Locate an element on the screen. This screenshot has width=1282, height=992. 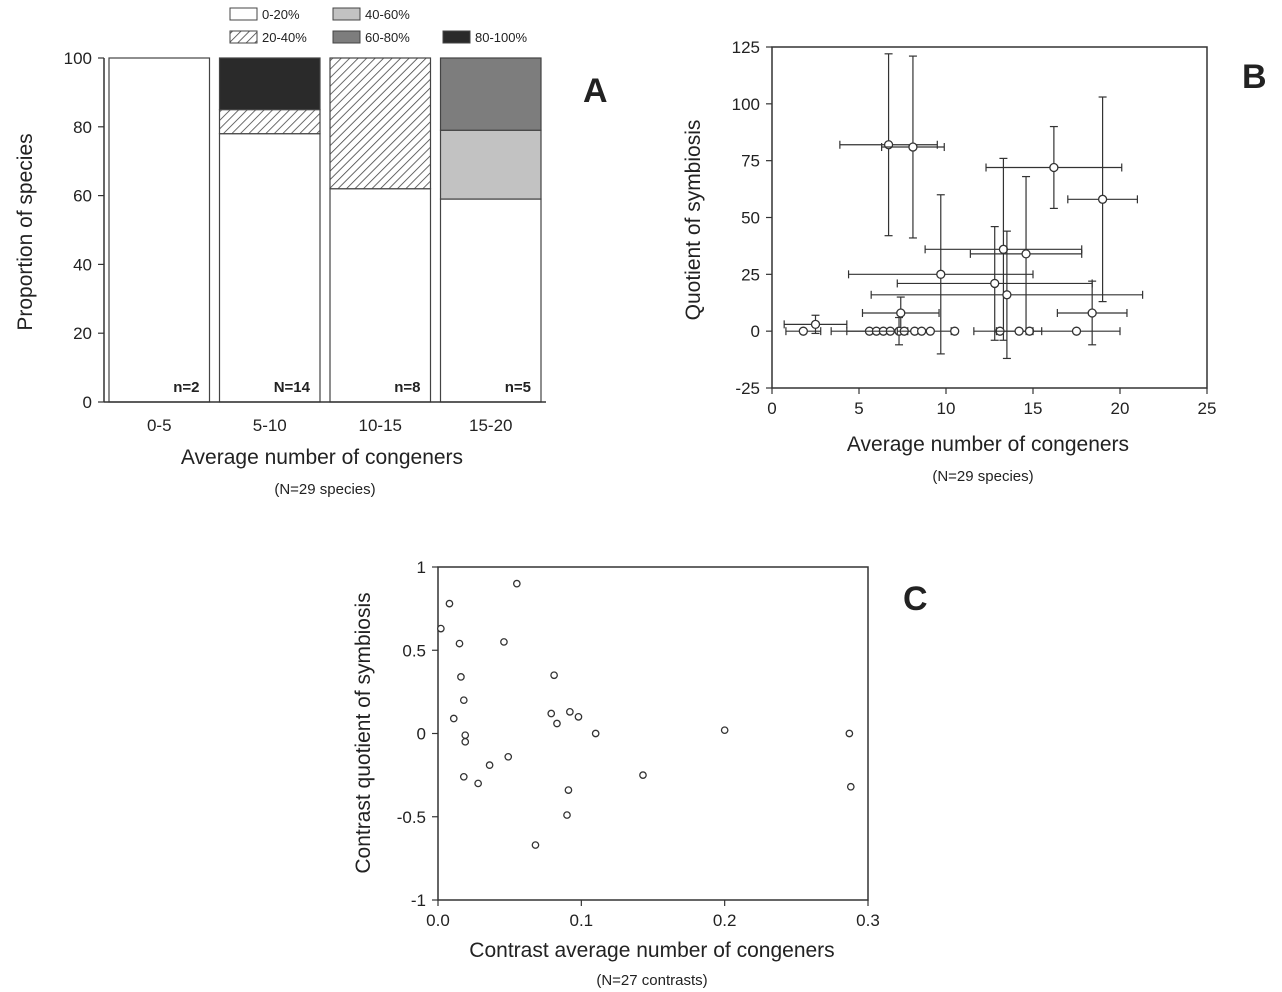
panel-c-label: C is located at coordinates (915, 599).